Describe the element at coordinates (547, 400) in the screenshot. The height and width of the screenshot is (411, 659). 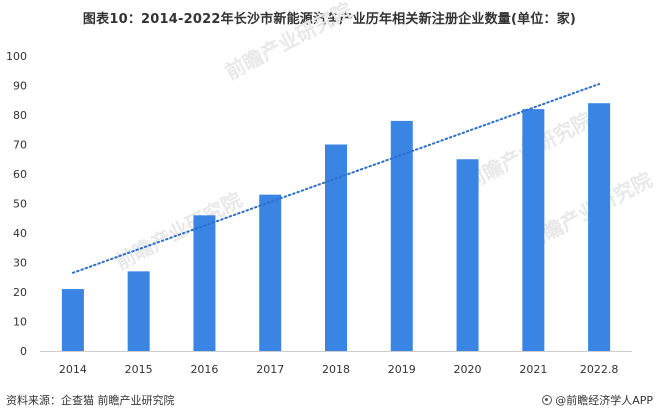
I see `brand-logo-icon` at that location.